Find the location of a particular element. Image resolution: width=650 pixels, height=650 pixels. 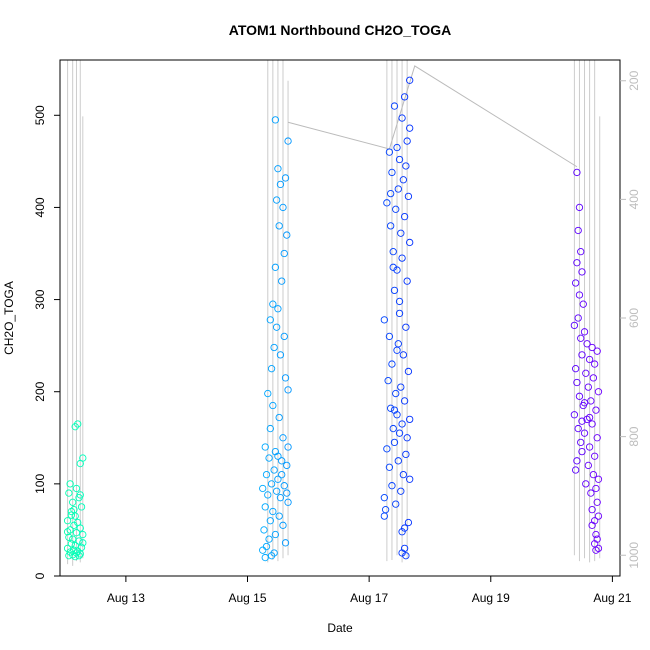

x-axis-label: Date is located at coordinates (340, 628).